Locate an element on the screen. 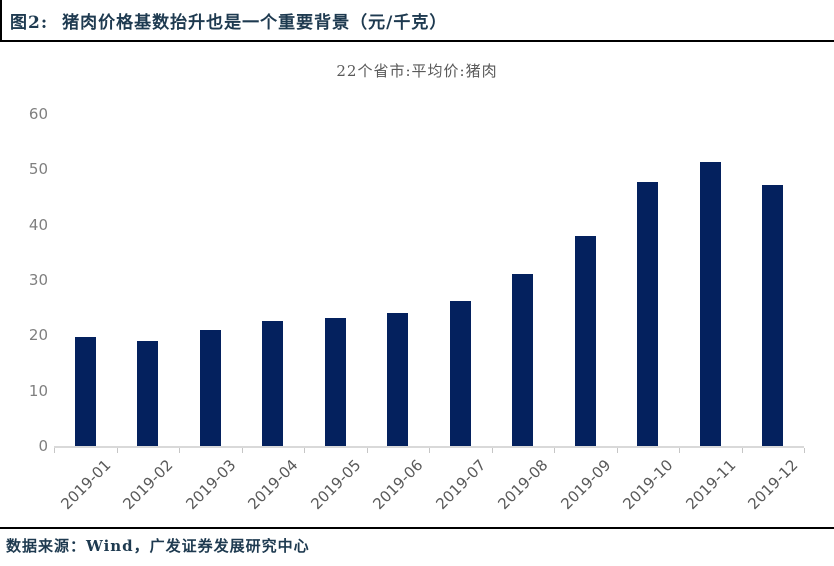  y-axis-tick-label: 10 is located at coordinates (38, 390).